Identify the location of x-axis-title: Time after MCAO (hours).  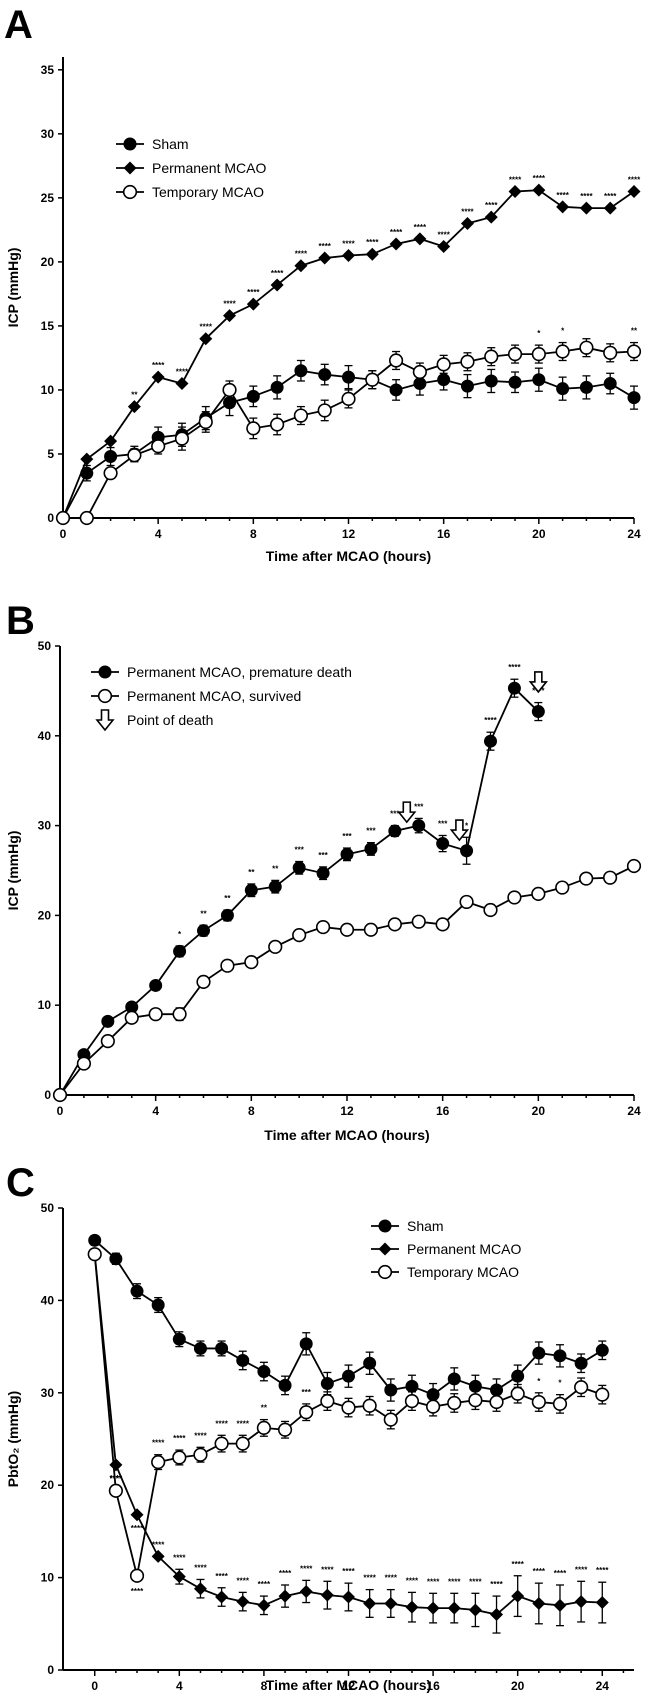
(346, 1135).